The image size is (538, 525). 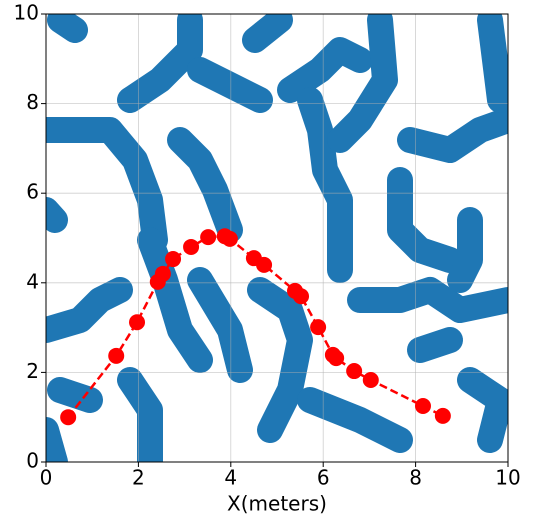 What do you see at coordinates (323, 478) in the screenshot?
I see `x-tick-label: 6` at bounding box center [323, 478].